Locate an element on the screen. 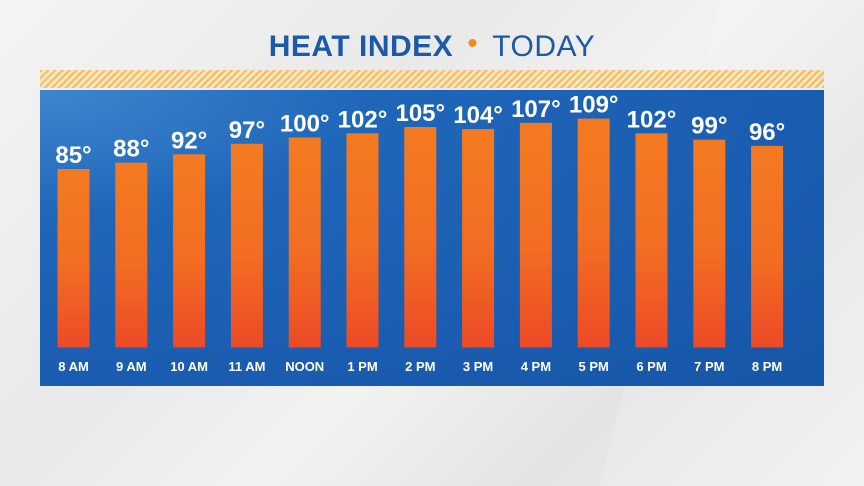 The image size is (864, 486). bar-value-label: 107° is located at coordinates (536, 109).